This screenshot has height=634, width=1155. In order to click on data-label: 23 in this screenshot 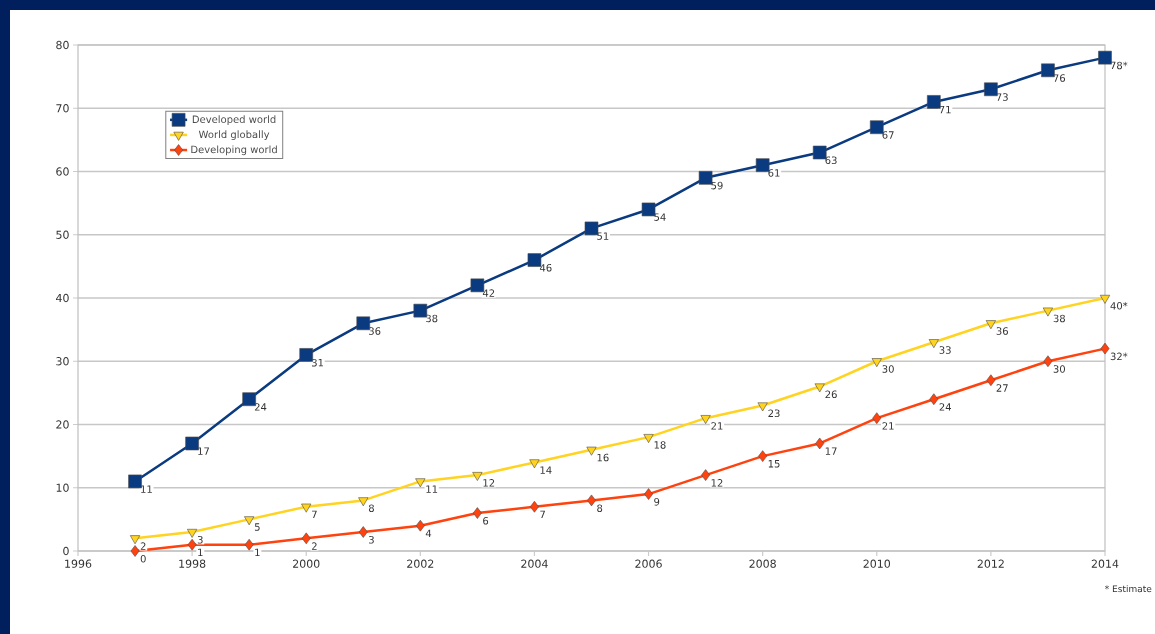, I will do `click(774, 413)`.